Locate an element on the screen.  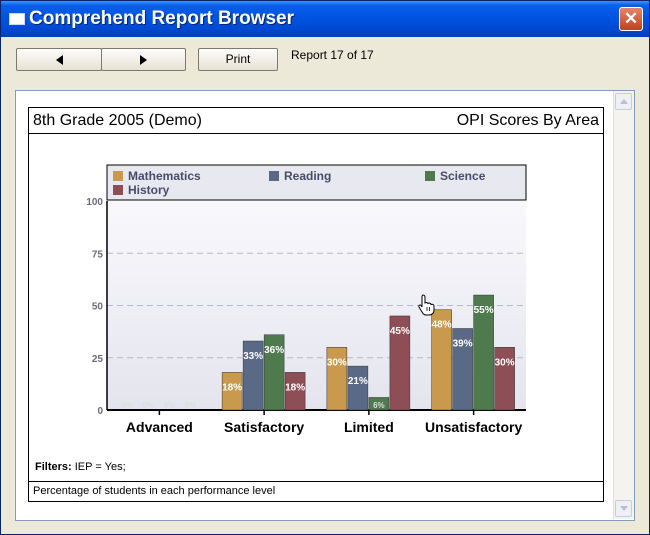
vertical-scrollbar is located at coordinates (623, 305).